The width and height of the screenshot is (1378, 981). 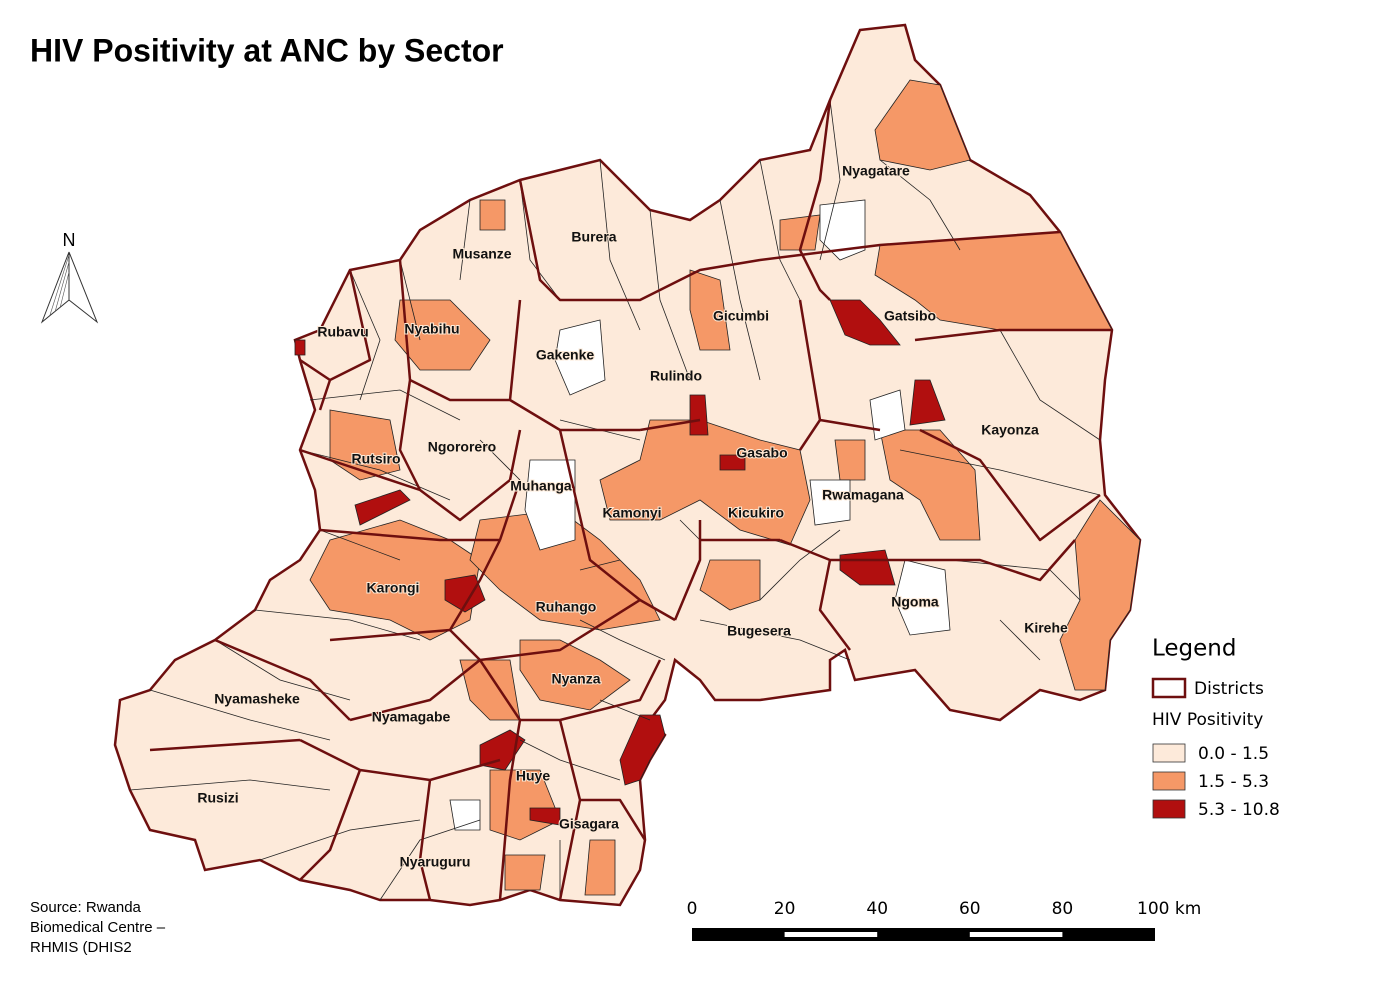 What do you see at coordinates (1239, 810) in the screenshot?
I see `legend-label: 5.3 - 10.8` at bounding box center [1239, 810].